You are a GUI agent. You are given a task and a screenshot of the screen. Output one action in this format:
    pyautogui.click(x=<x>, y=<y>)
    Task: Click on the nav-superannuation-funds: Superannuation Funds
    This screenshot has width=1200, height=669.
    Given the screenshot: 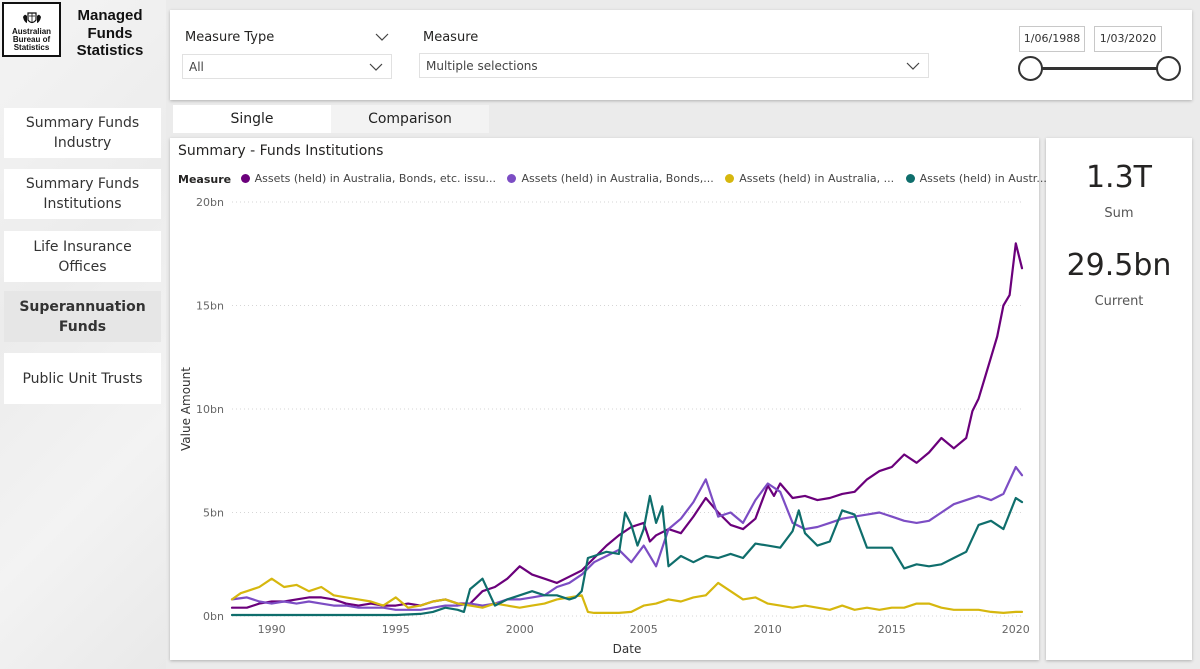 What is the action you would take?
    pyautogui.click(x=82, y=316)
    